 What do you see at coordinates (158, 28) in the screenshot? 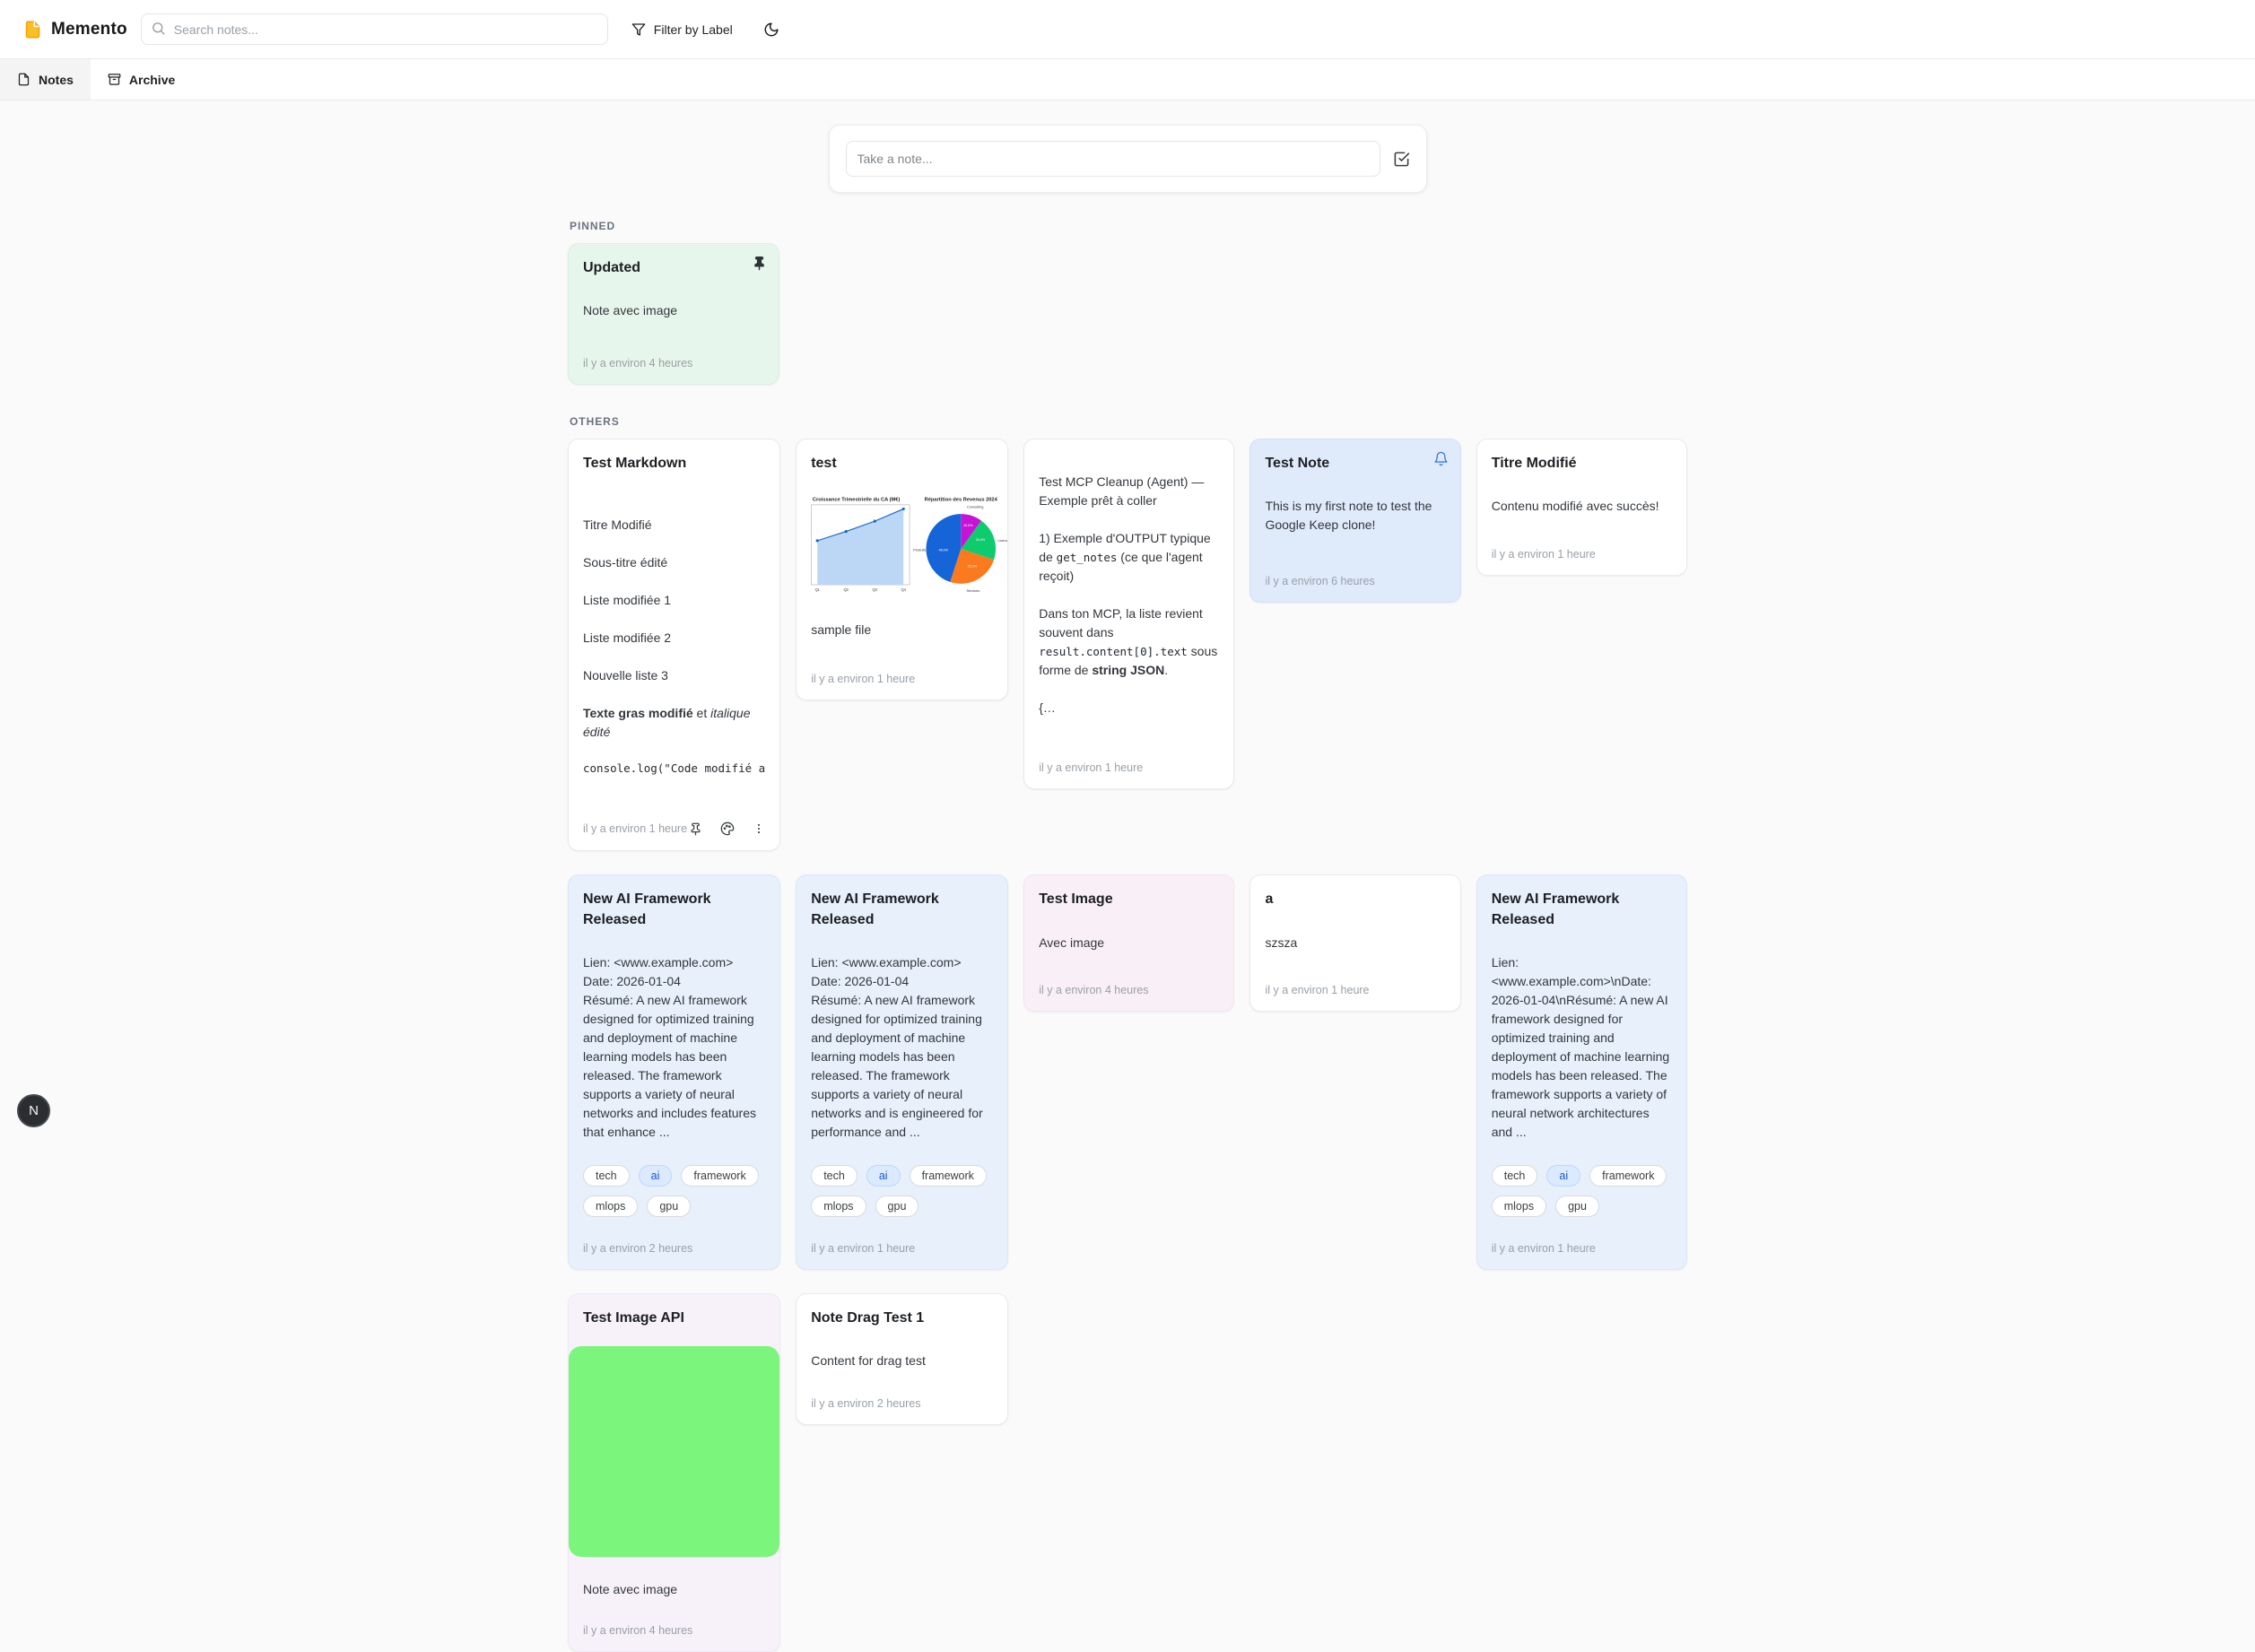
I see `search-icon` at bounding box center [158, 28].